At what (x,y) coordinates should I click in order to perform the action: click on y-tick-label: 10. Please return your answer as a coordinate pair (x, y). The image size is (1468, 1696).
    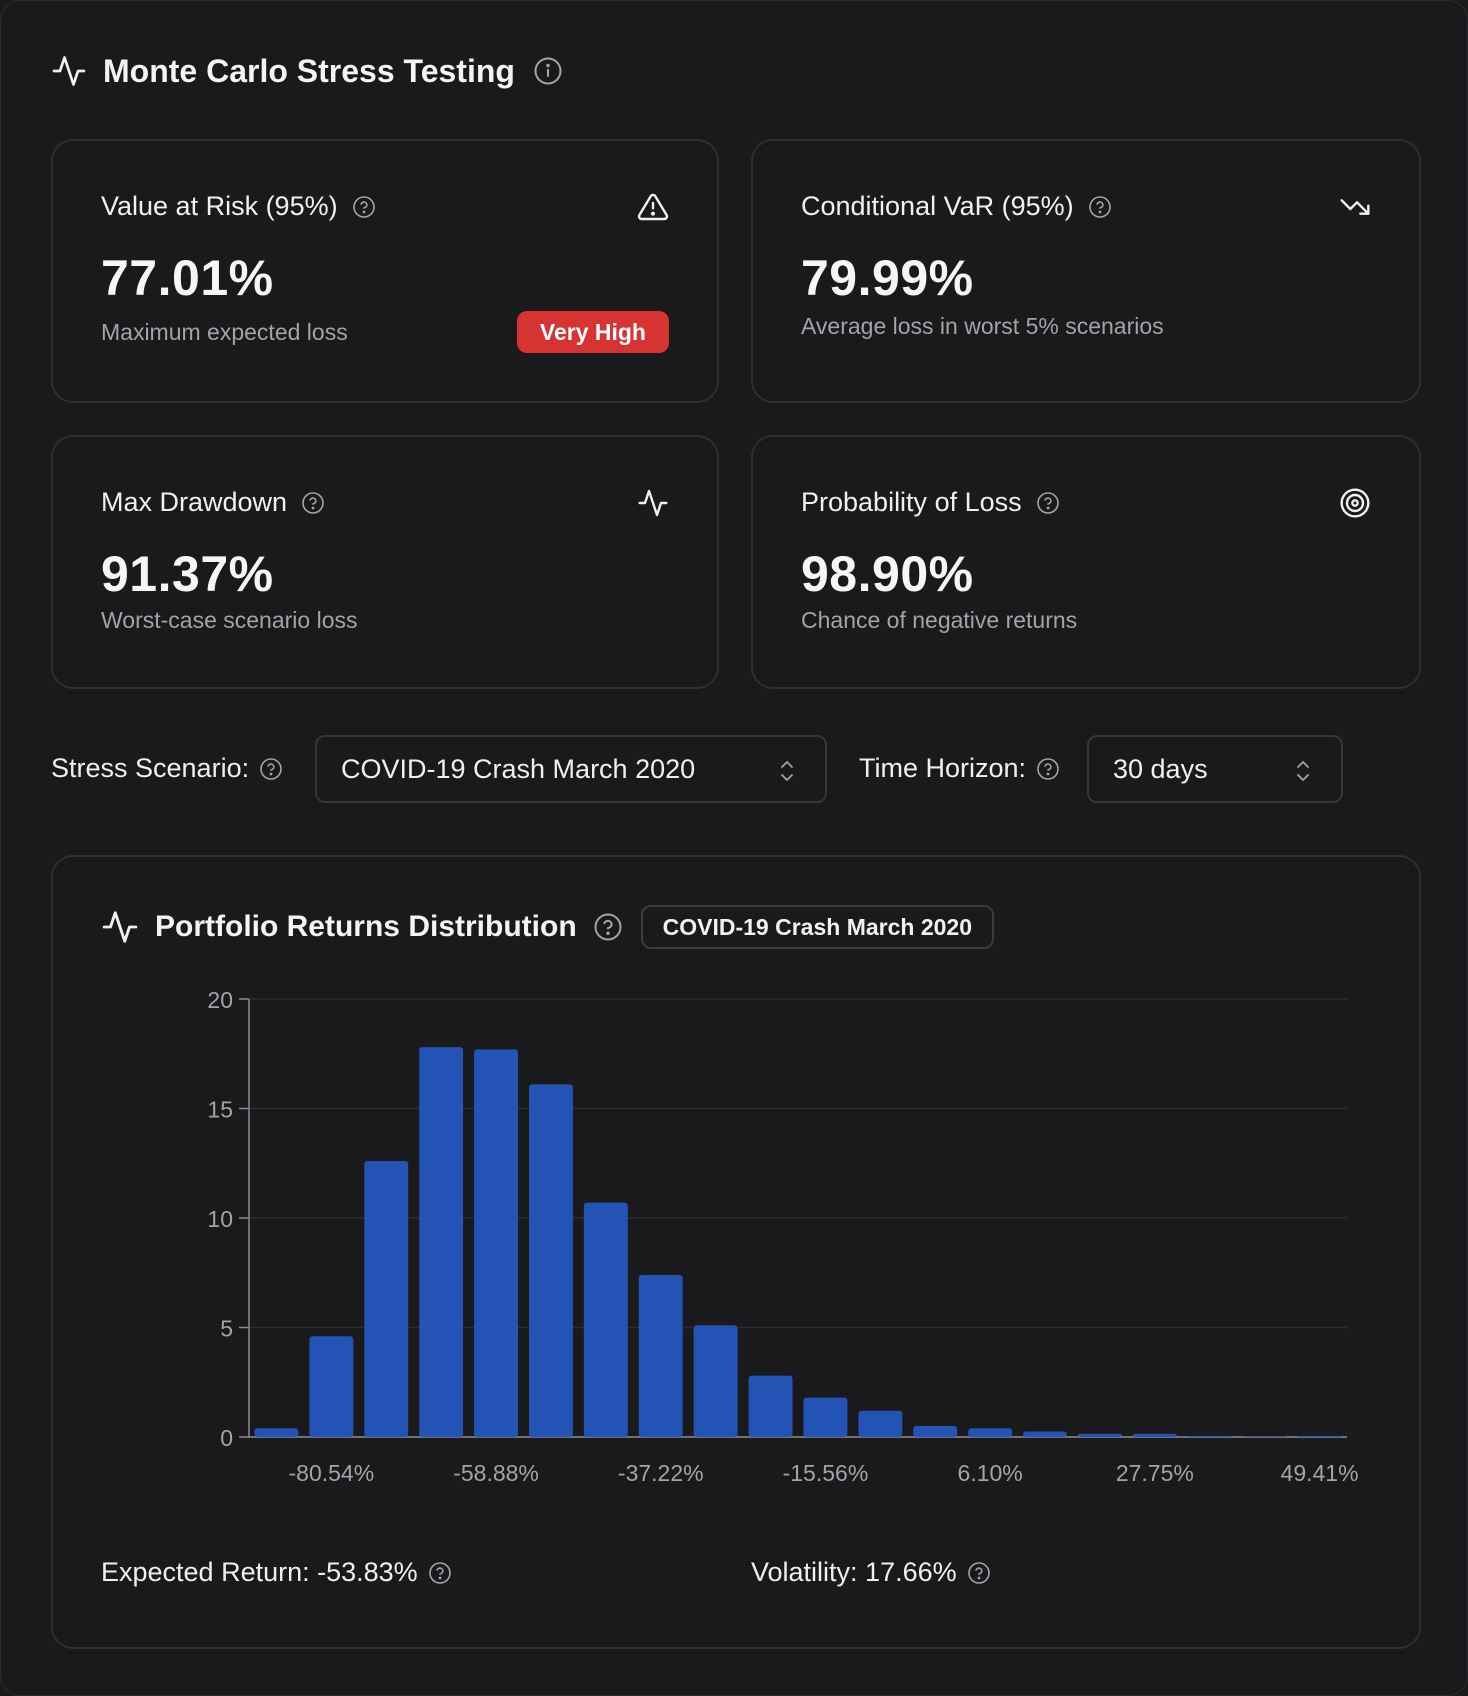
    Looking at the image, I should click on (220, 1219).